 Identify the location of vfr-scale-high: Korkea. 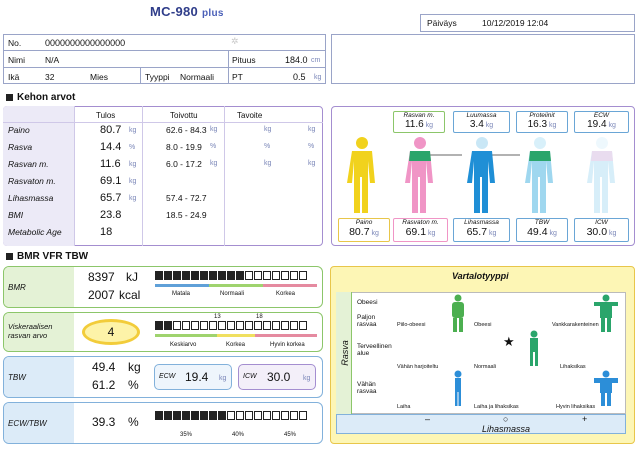
(236, 345).